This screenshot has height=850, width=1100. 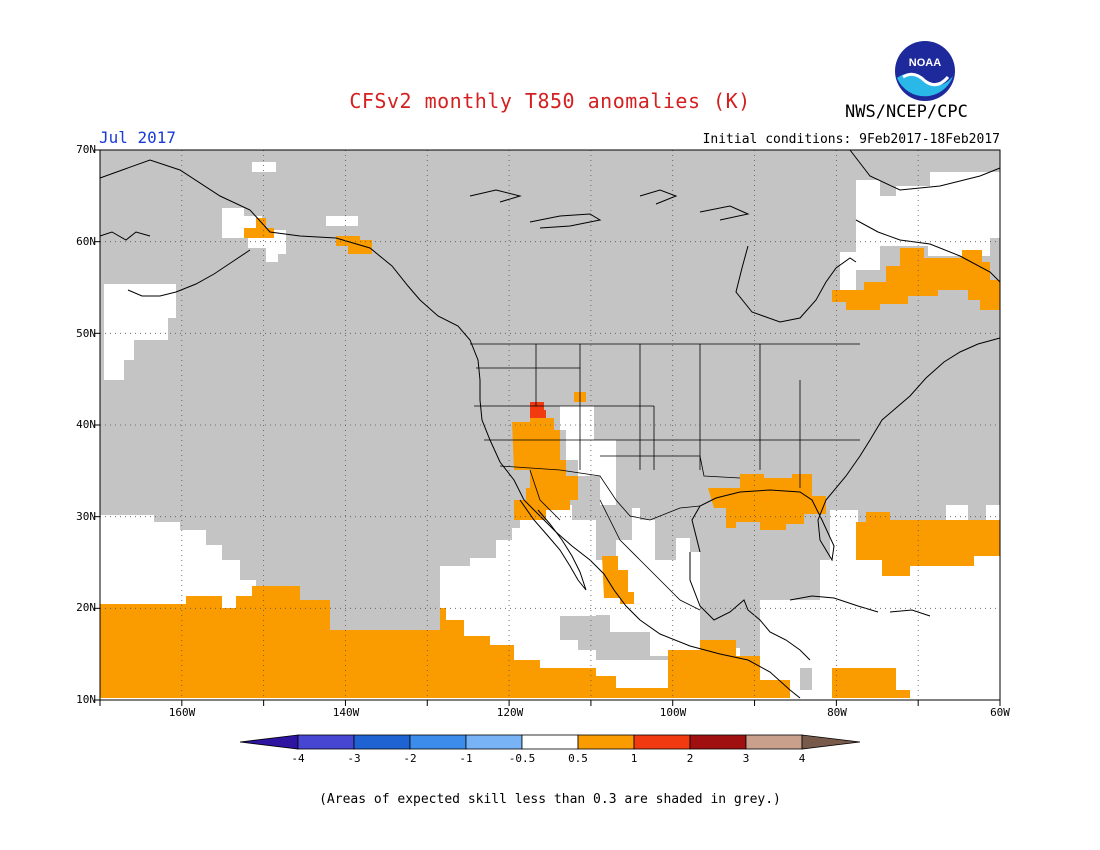 I want to click on lat-label-10n: 10N, so click(x=86, y=699).